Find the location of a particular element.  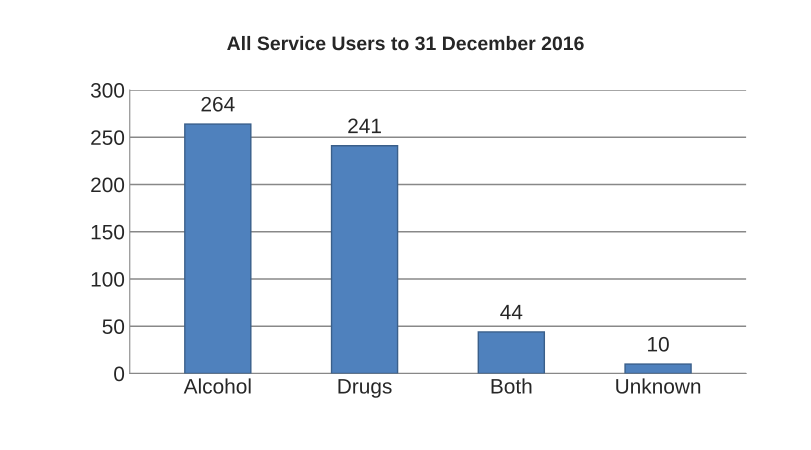

y-tick-label: 250 is located at coordinates (107, 138).